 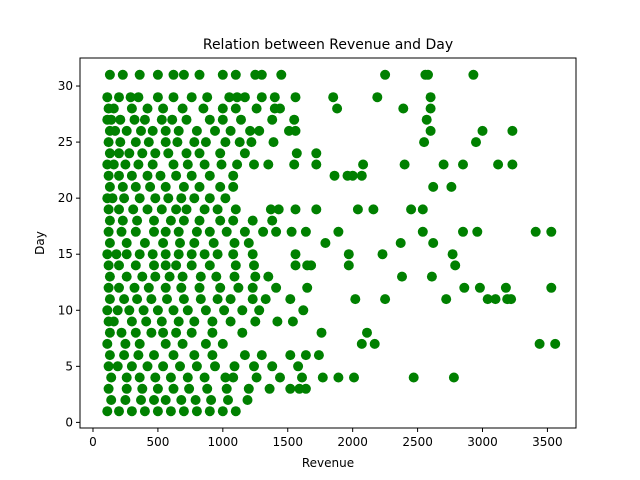 What do you see at coordinates (287, 442) in the screenshot?
I see `x-tick-label: 1500` at bounding box center [287, 442].